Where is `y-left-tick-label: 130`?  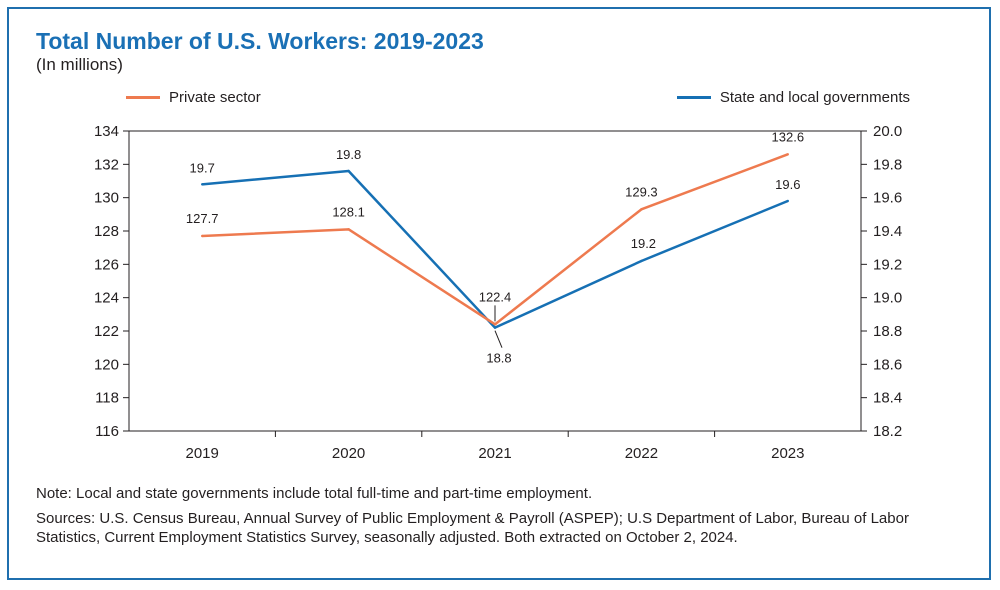
y-left-tick-label: 130 is located at coordinates (106, 198).